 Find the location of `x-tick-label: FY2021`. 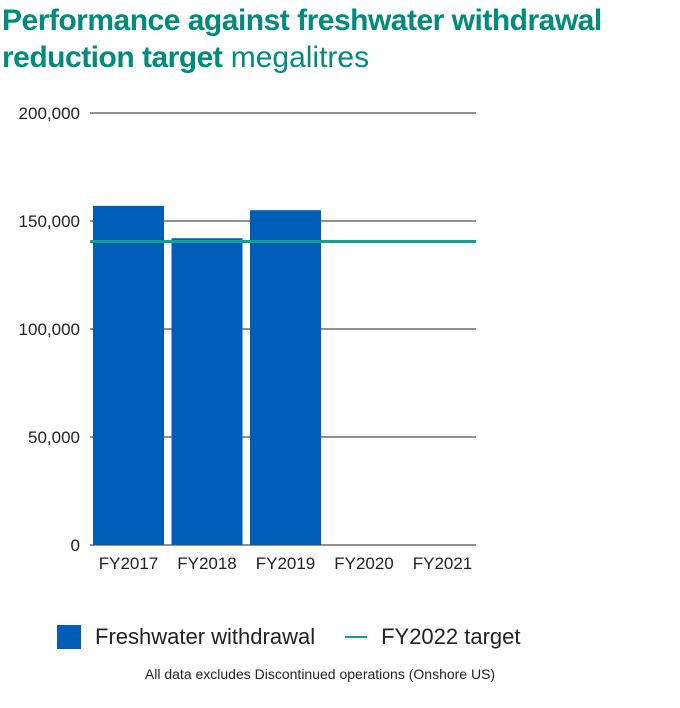

x-tick-label: FY2021 is located at coordinates (443, 563).